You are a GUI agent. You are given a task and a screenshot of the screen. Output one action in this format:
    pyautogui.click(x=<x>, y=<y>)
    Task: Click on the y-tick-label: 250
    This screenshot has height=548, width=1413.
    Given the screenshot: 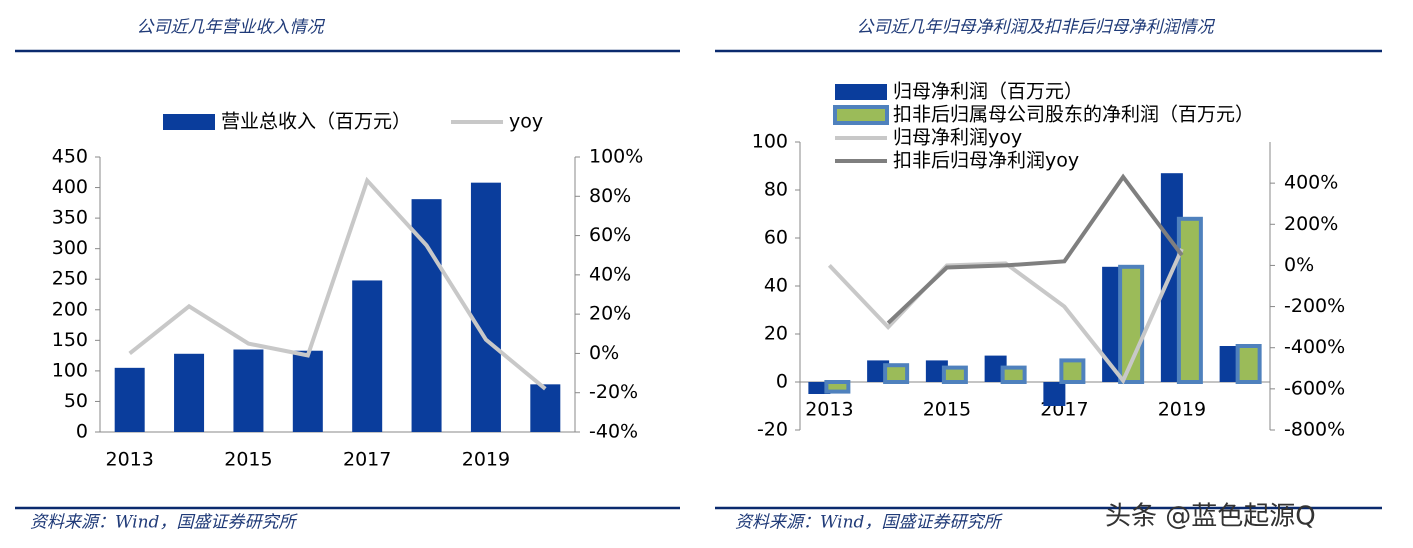 What is the action you would take?
    pyautogui.click(x=70, y=279)
    